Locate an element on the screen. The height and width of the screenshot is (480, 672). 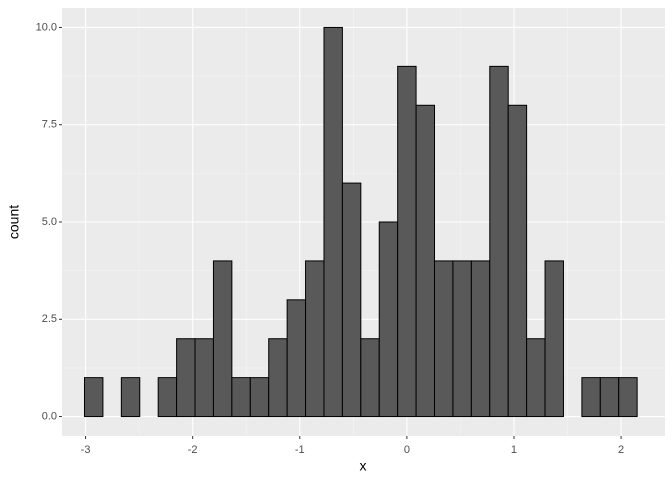
y-axis-title: count is located at coordinates (14, 222).